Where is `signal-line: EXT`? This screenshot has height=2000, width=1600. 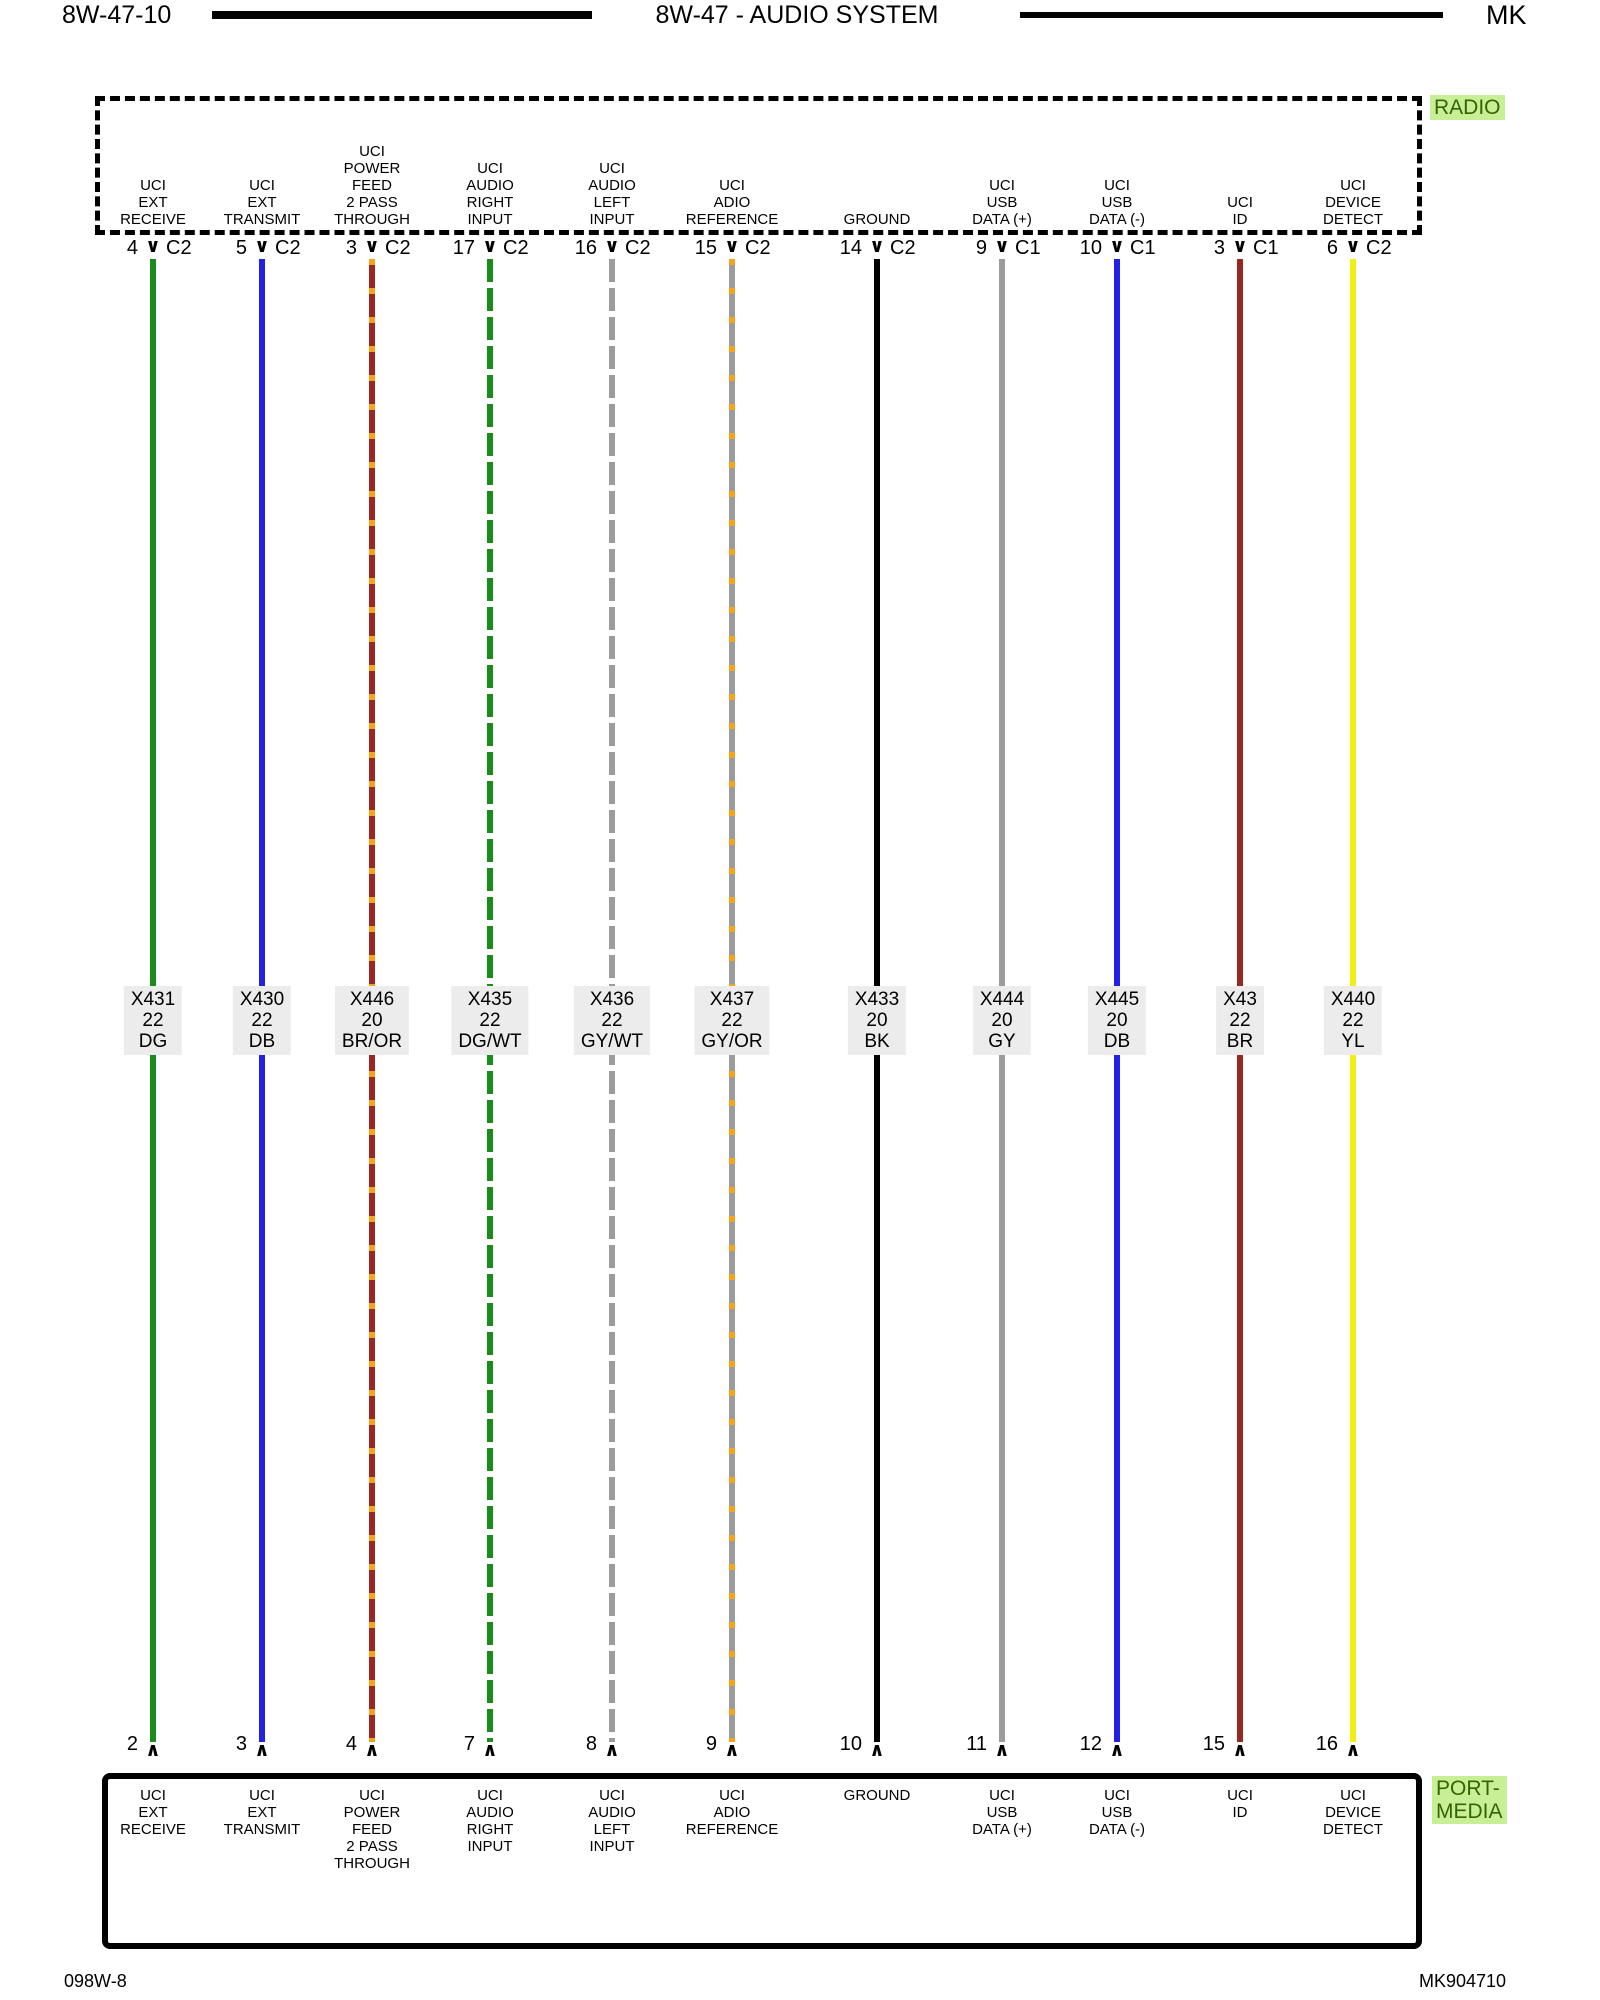 signal-line: EXT is located at coordinates (153, 1812).